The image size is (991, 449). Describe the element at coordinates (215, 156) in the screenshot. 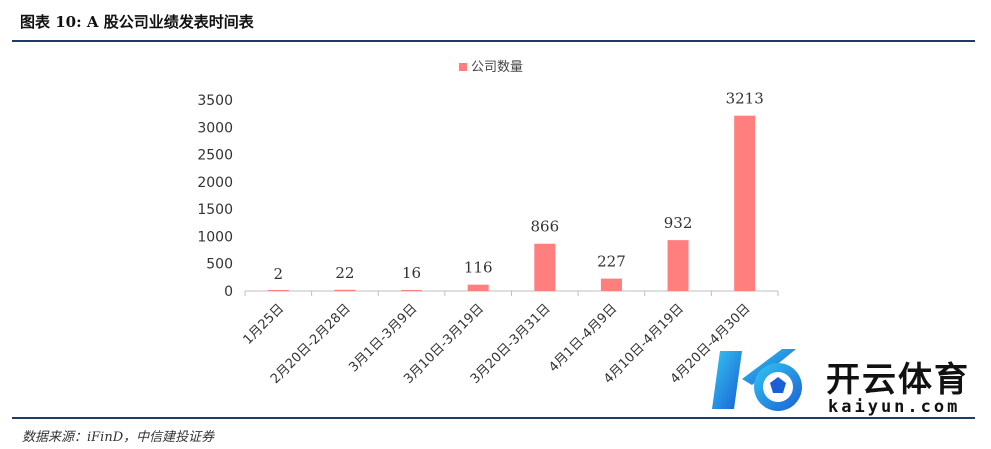

I see `y-tick-label: 2500` at that location.